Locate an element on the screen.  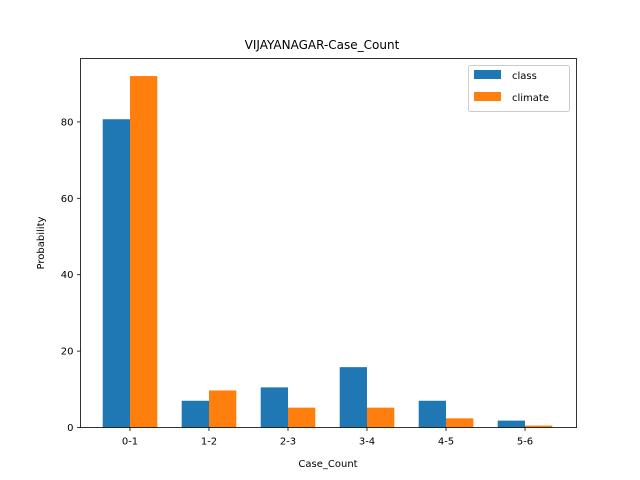
y-axis-label: Probability is located at coordinates (41, 242).